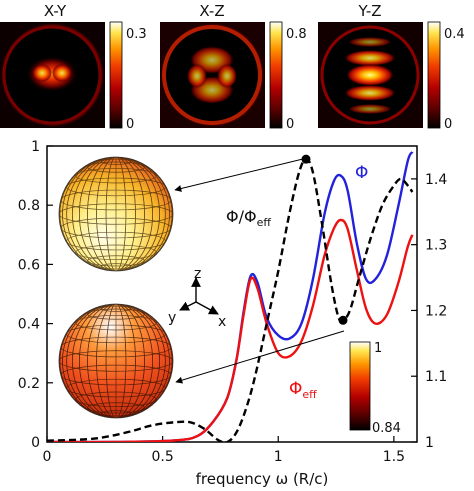  I want to click on arrow-to-sphere-phi-eff, so click(260, 357).